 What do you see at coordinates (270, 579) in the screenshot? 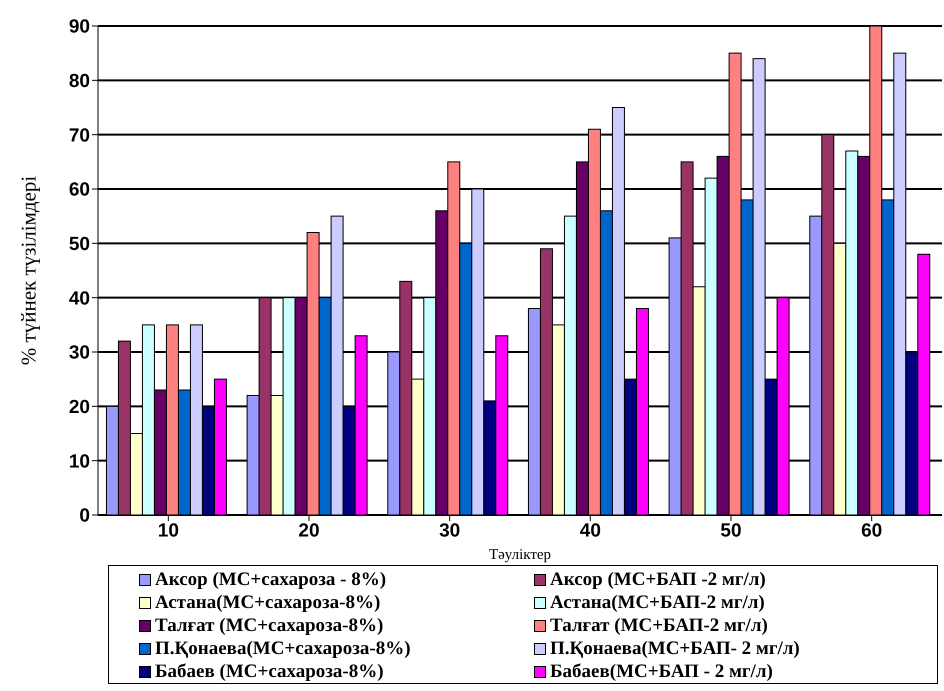
I see `legend-label: Аксор (МС+сахароза - 8%)` at bounding box center [270, 579].